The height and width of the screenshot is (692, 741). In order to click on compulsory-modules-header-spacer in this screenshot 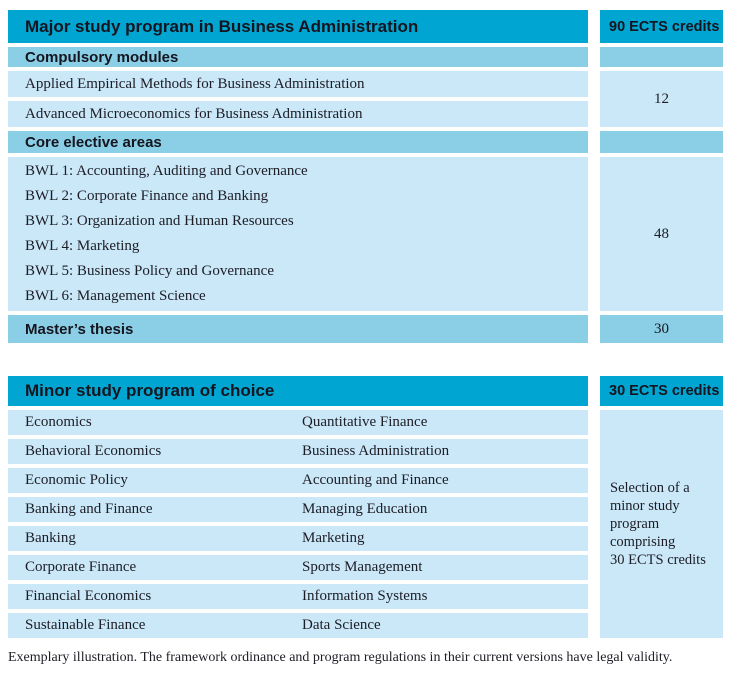, I will do `click(661, 57)`.